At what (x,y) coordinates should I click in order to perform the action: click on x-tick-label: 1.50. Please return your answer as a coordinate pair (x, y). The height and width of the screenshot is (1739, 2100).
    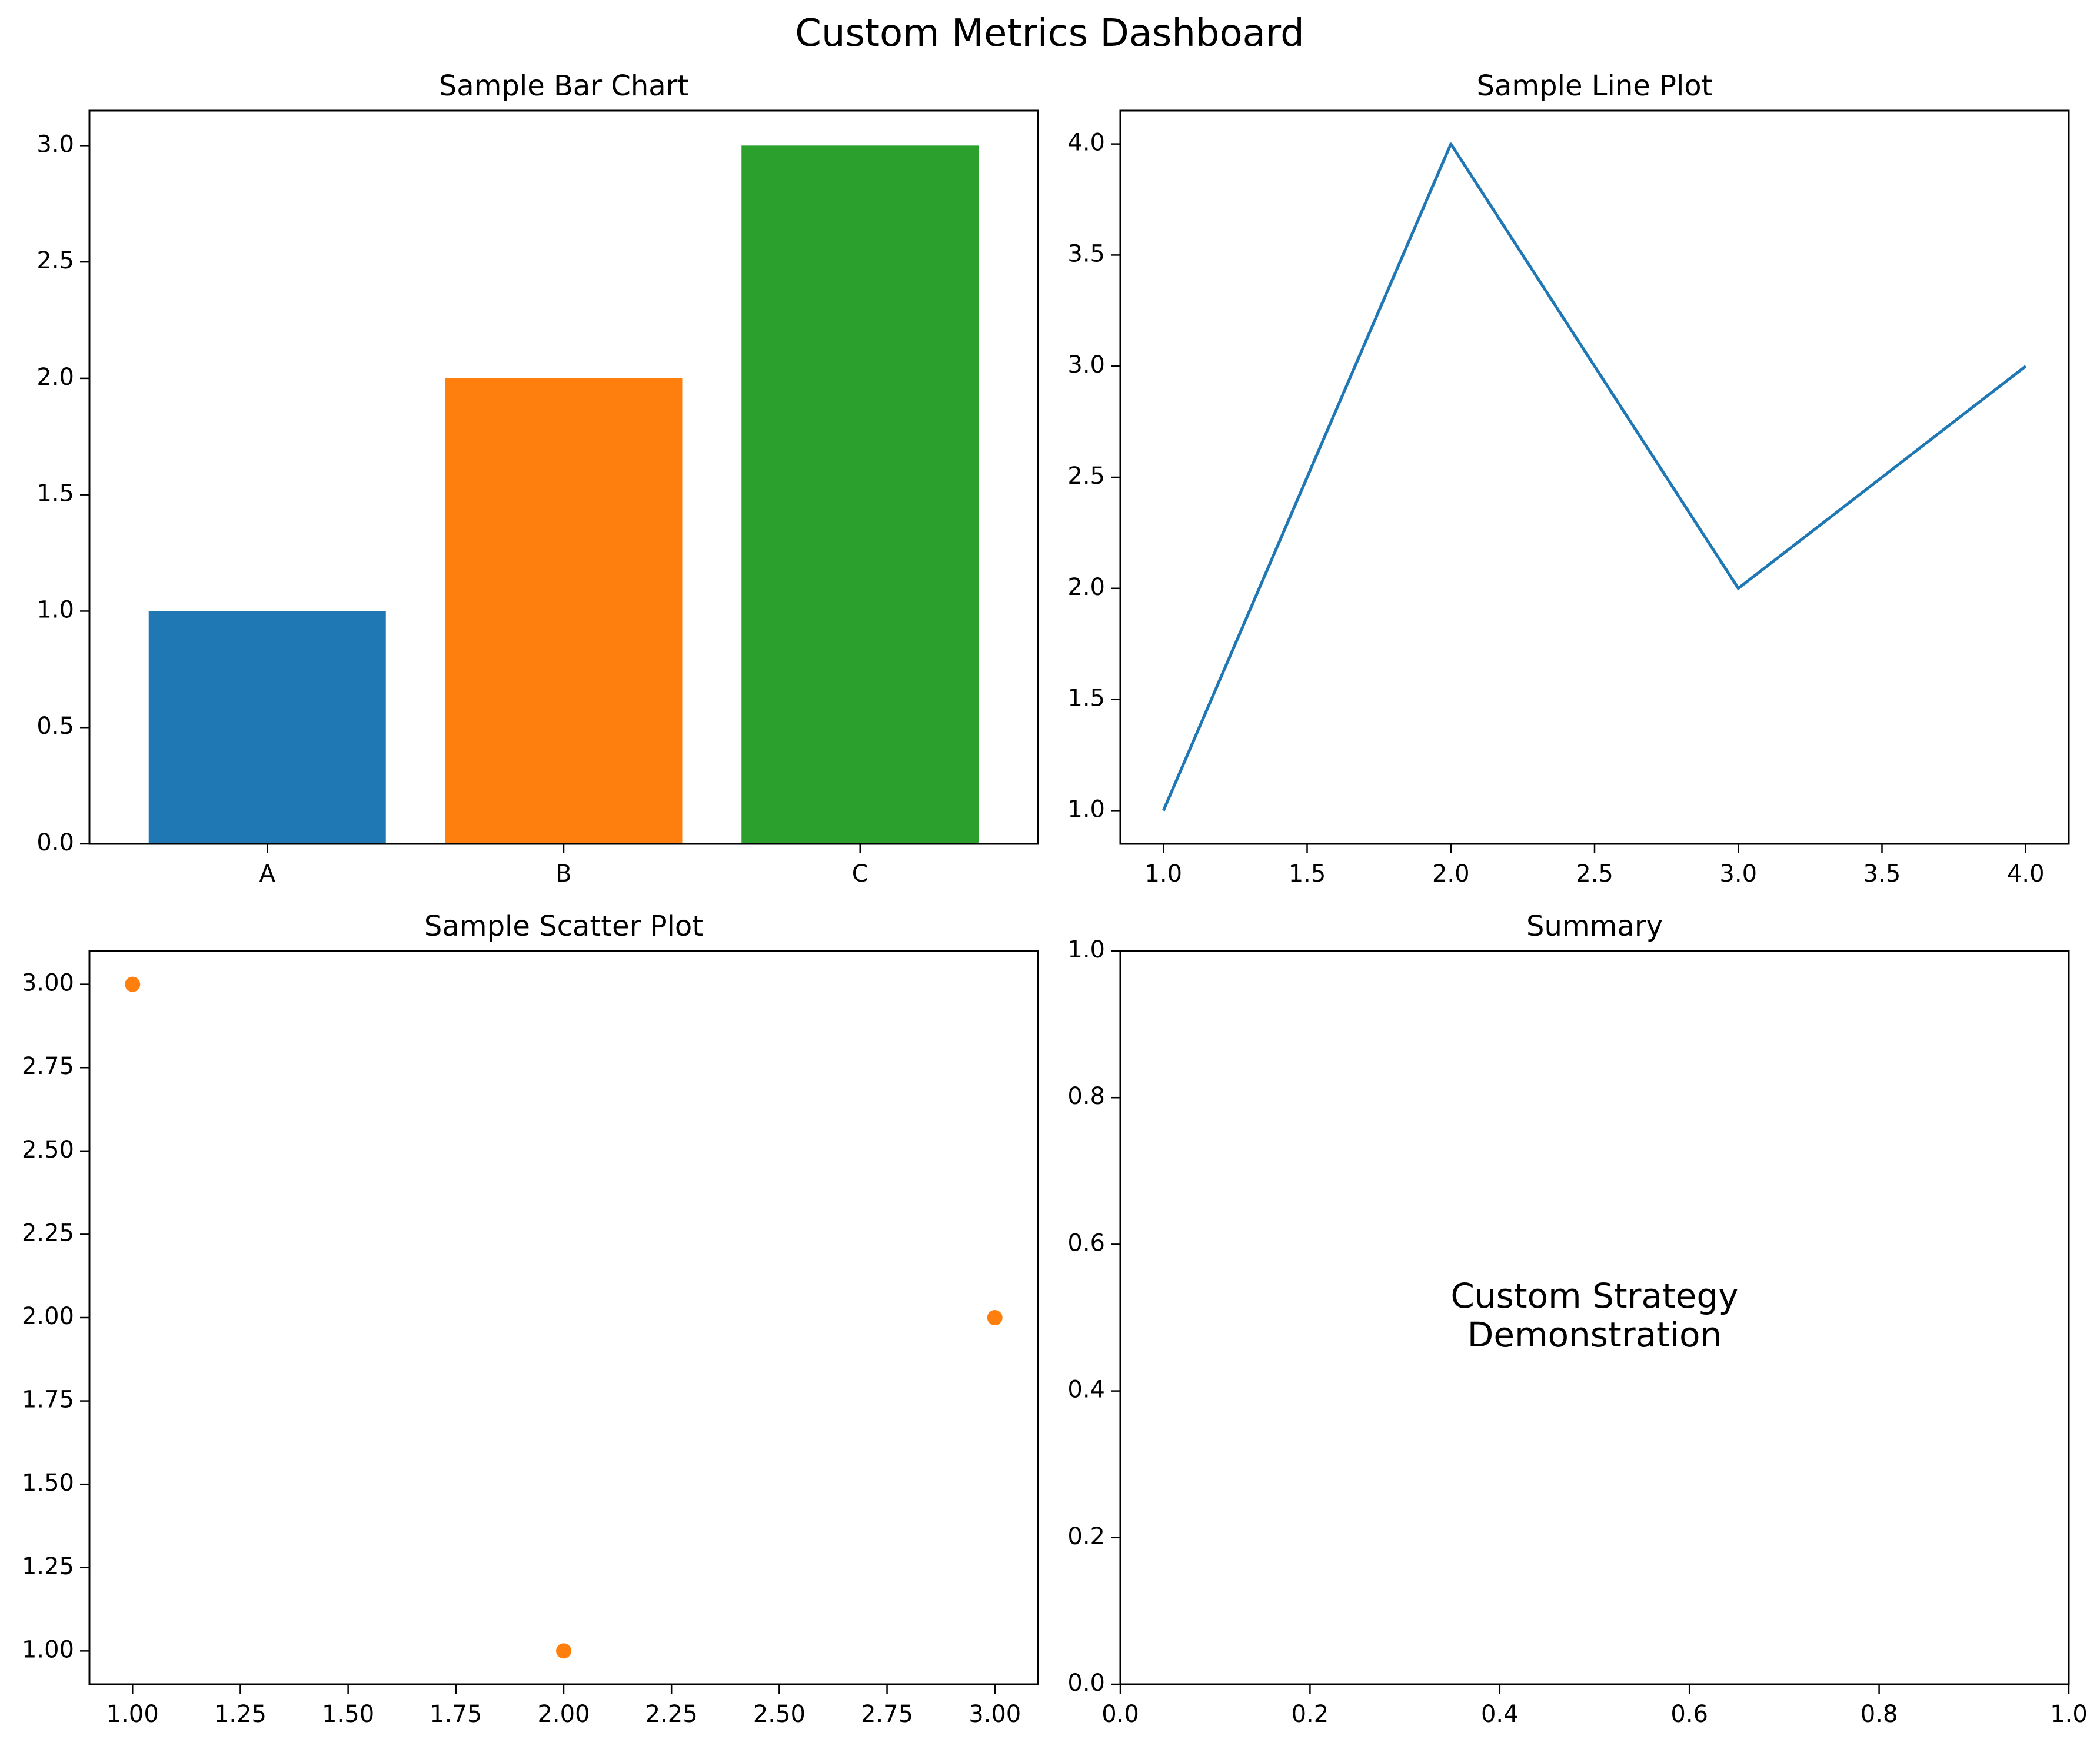
    Looking at the image, I should click on (348, 1714).